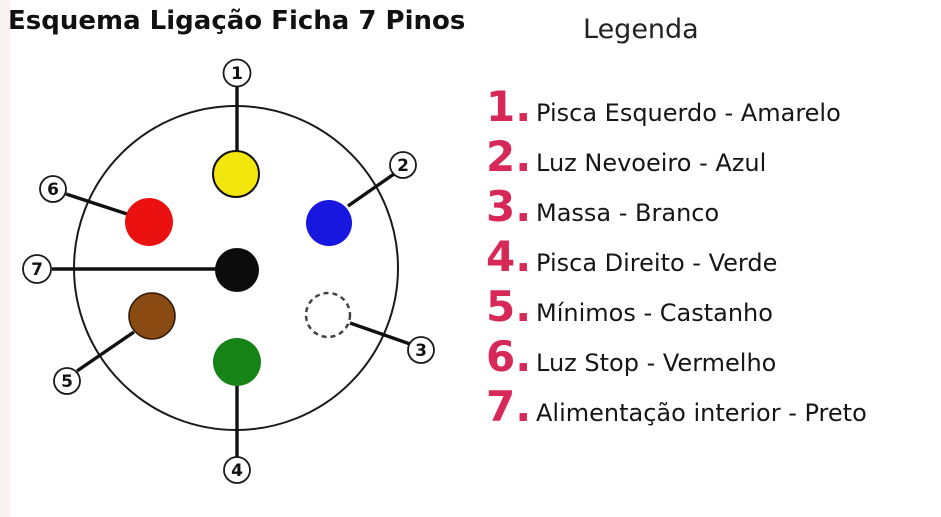  Describe the element at coordinates (628, 213) in the screenshot. I see `legend-item-label: Massa - Branco` at that location.